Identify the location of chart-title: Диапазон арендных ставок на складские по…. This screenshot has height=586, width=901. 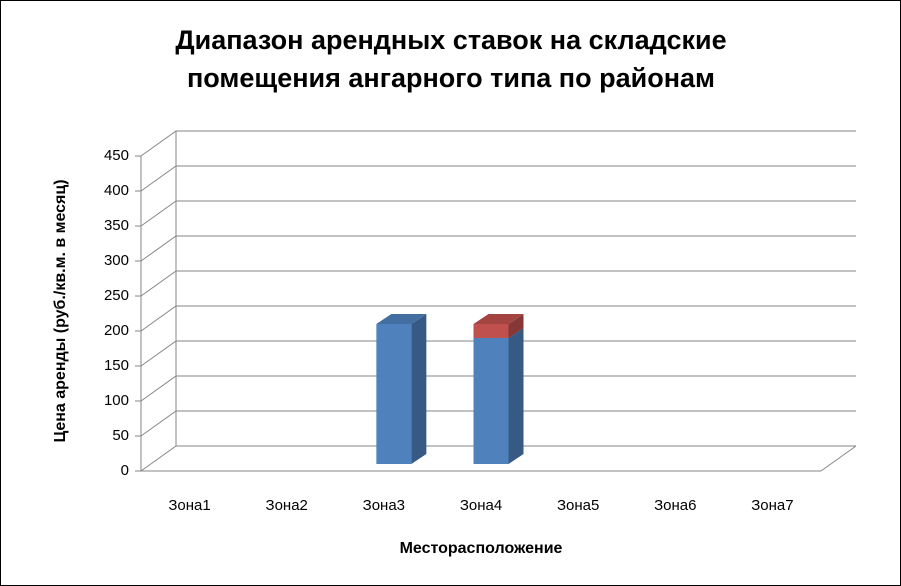
(451, 59).